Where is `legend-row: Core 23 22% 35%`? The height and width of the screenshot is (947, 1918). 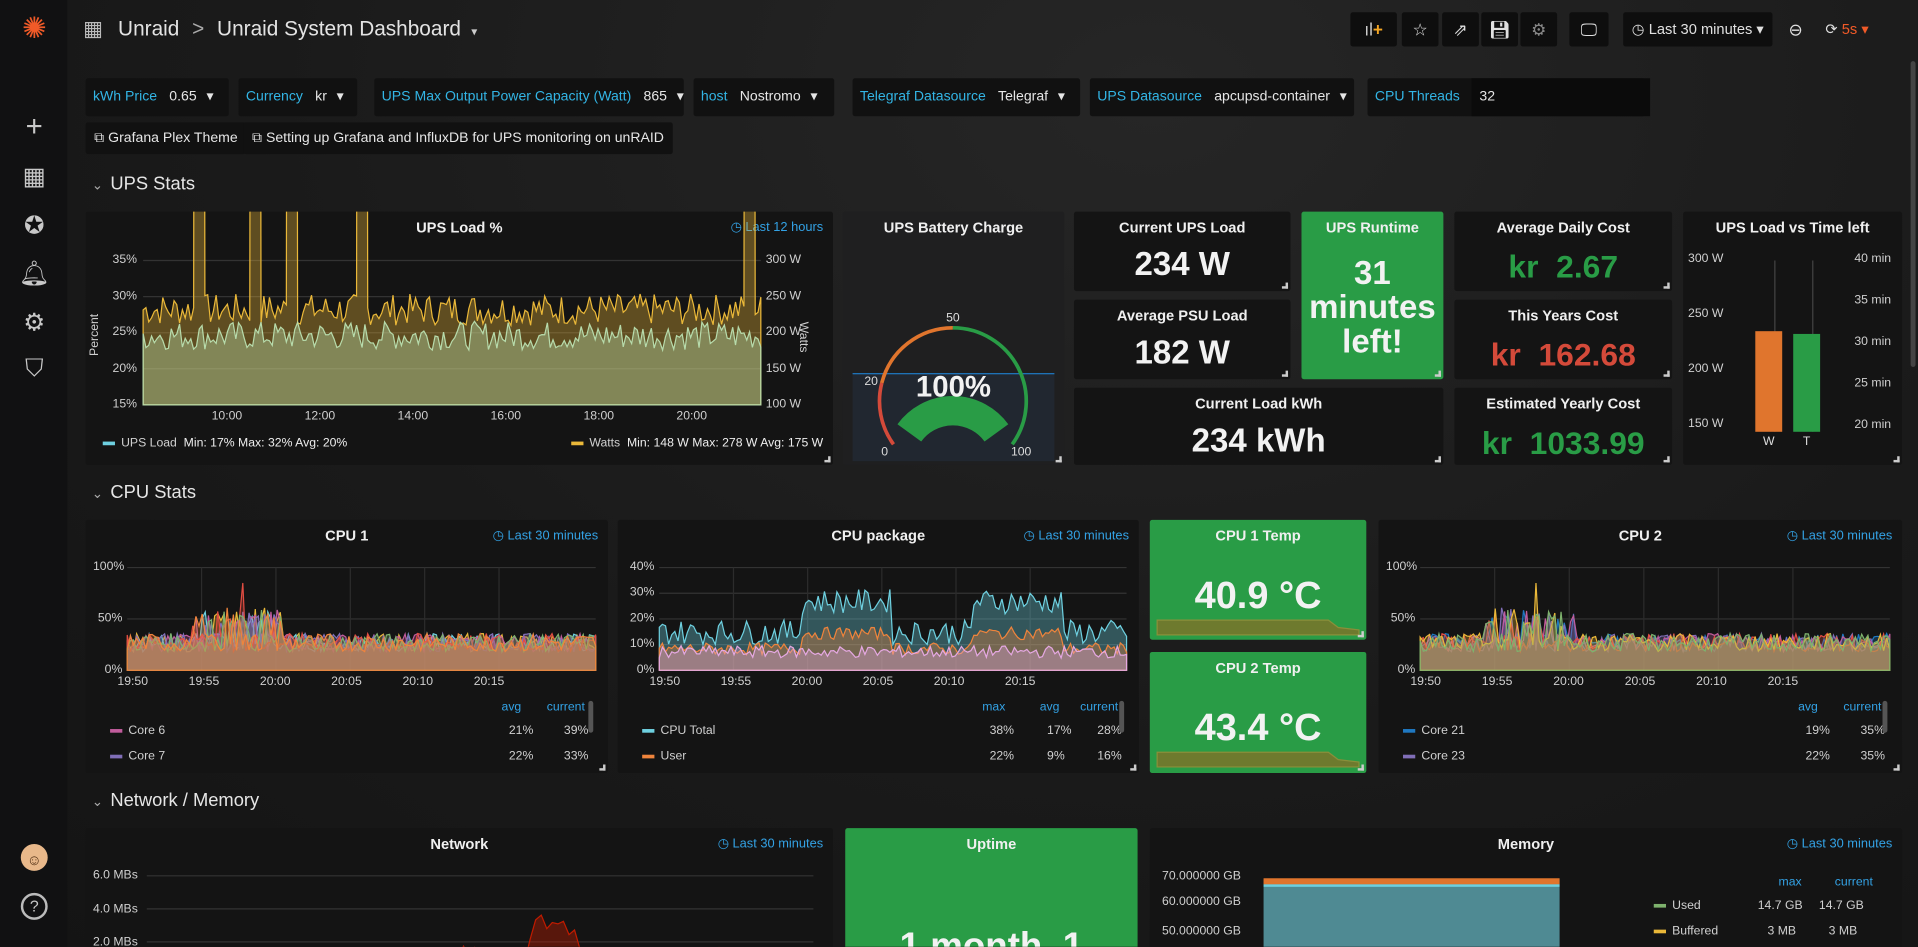
legend-row: Core 23 22% 35% is located at coordinates (1644, 756).